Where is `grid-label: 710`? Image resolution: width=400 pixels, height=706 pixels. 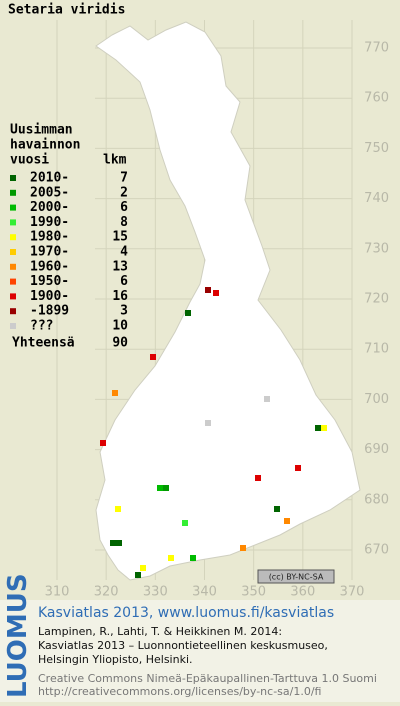 grid-label: 710 is located at coordinates (376, 349).